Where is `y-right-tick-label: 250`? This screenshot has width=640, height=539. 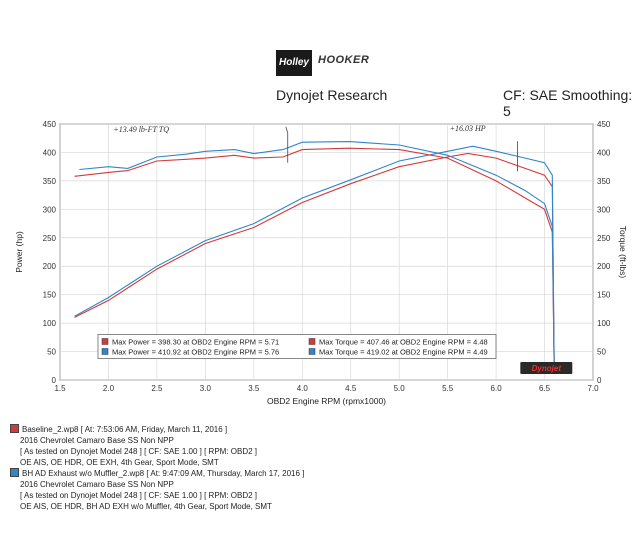
y-right-tick-label: 250 is located at coordinates (604, 238).